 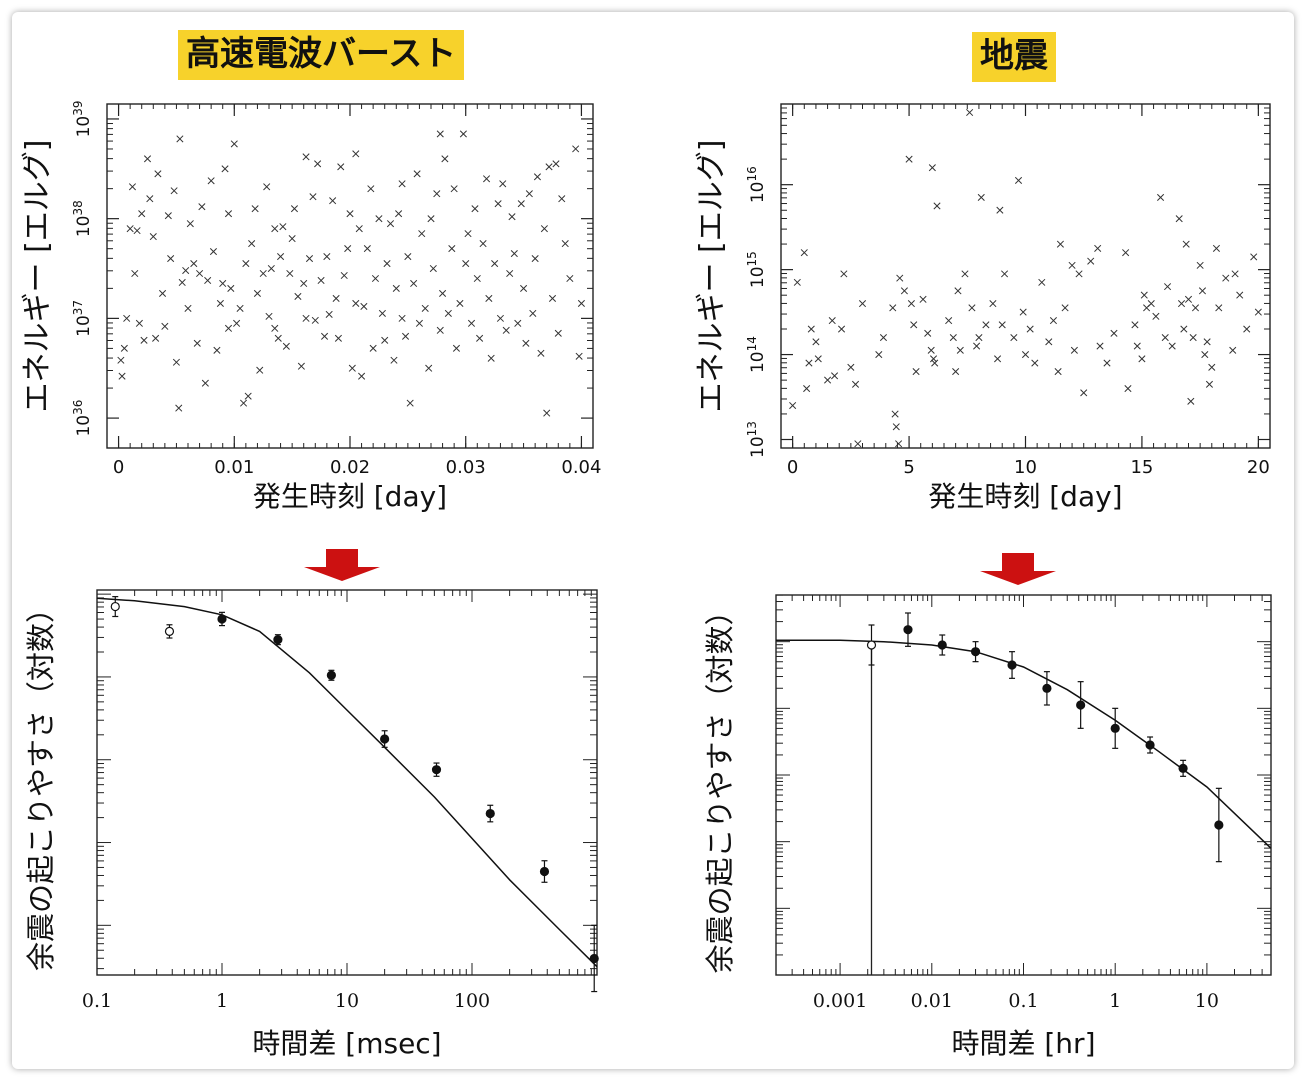 I want to click on y-tick-label: 1039, so click(x=82, y=118).